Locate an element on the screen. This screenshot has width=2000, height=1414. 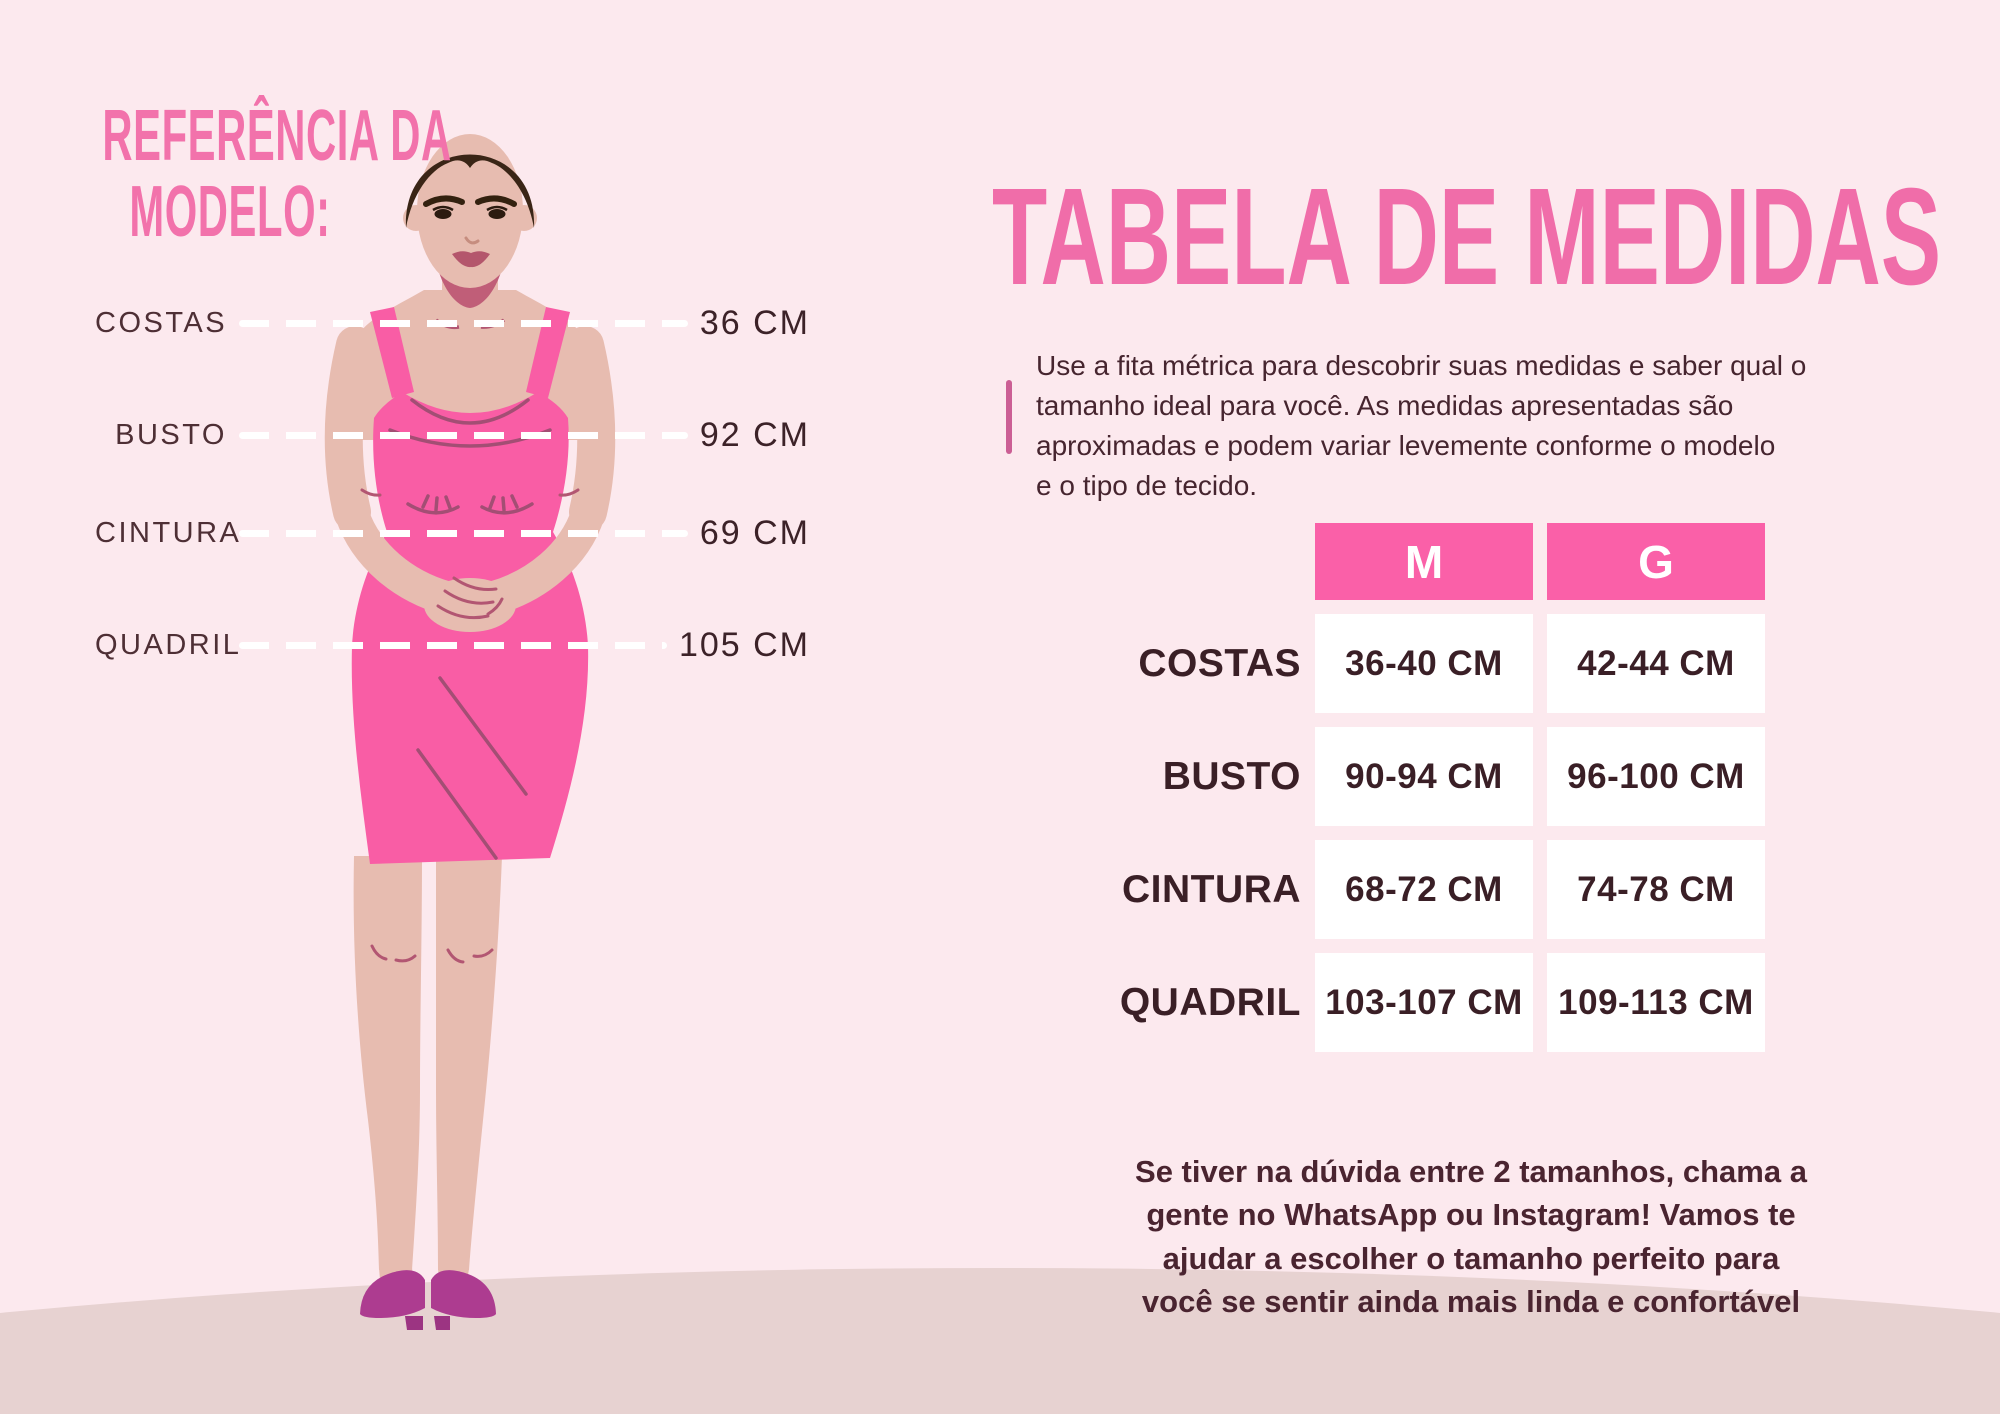
reference-title: REFERÊNCIA DA MODELO: is located at coordinates (231, 174).